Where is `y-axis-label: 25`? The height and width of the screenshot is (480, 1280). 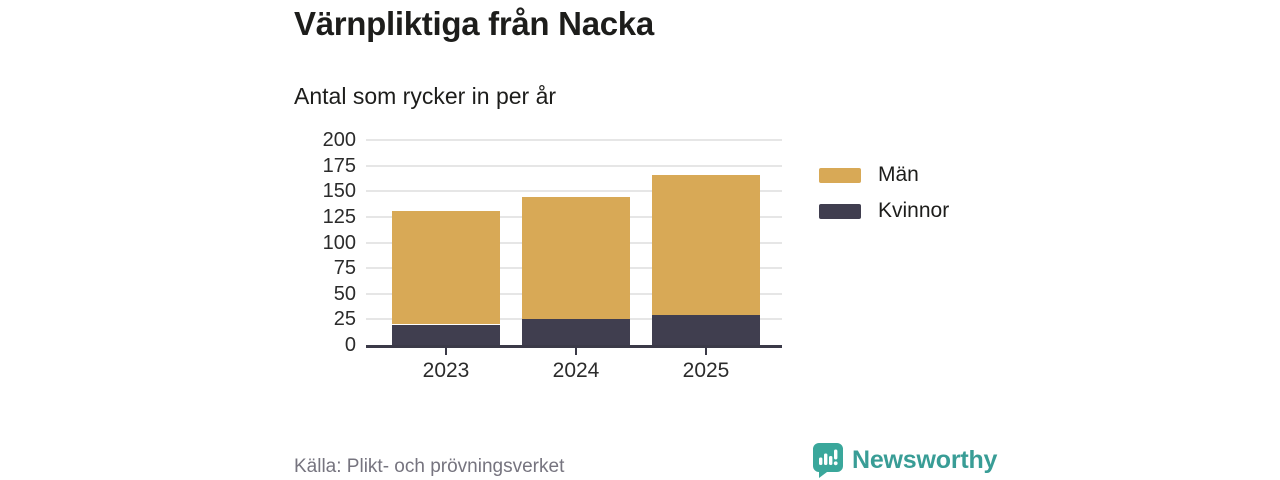
y-axis-label: 25 is located at coordinates (344, 319).